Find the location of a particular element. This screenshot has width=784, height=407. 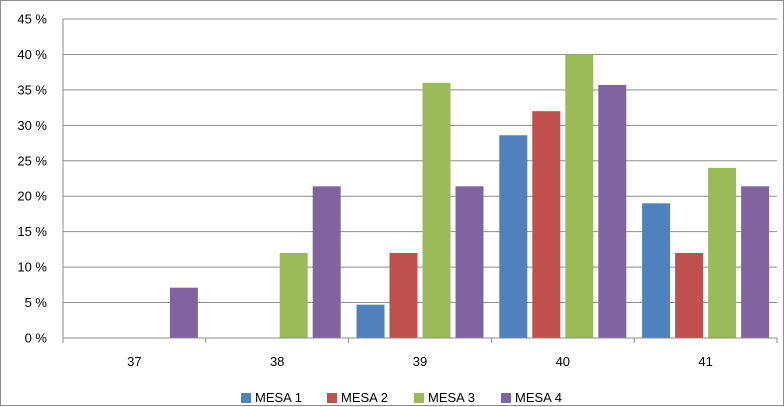

x-tick-label: 39 is located at coordinates (420, 361).